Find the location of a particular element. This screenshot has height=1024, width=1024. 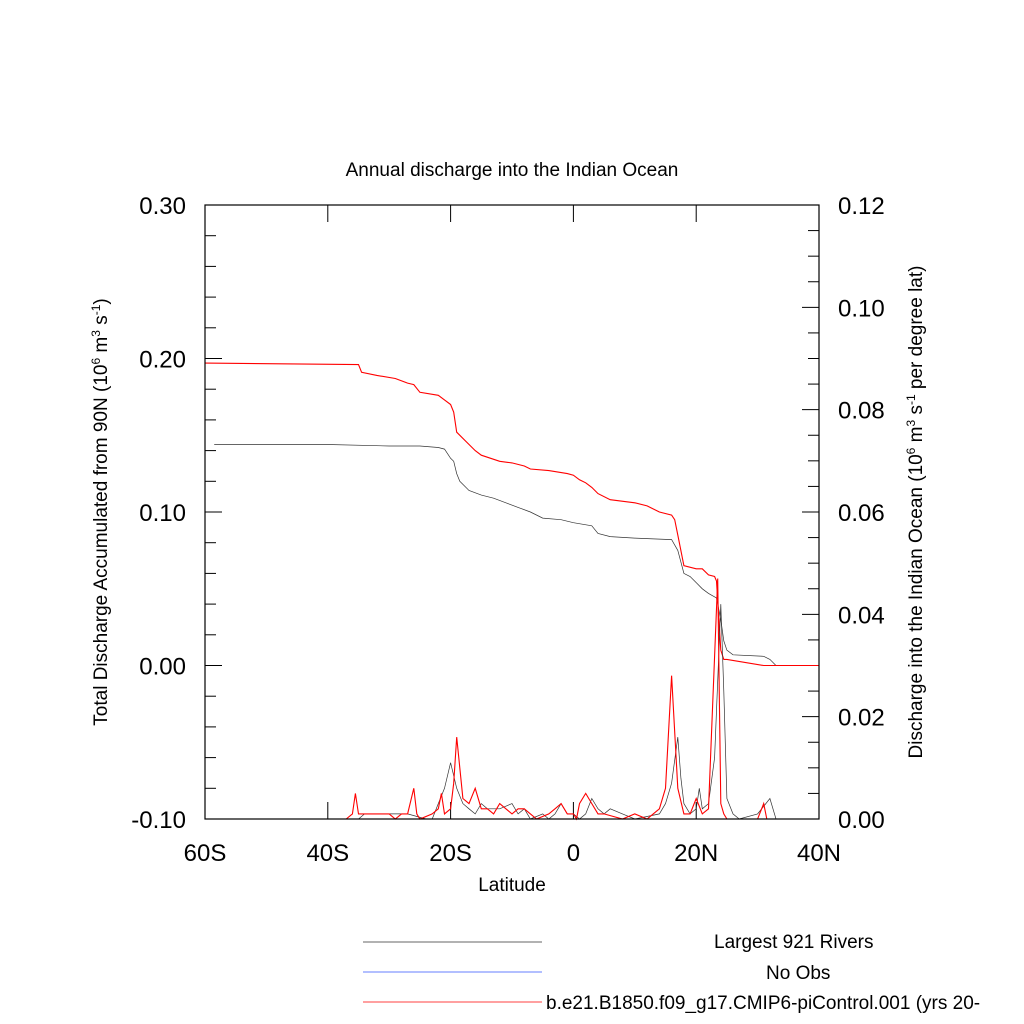

y-left-tick-label: 0.20 is located at coordinates (162, 360).